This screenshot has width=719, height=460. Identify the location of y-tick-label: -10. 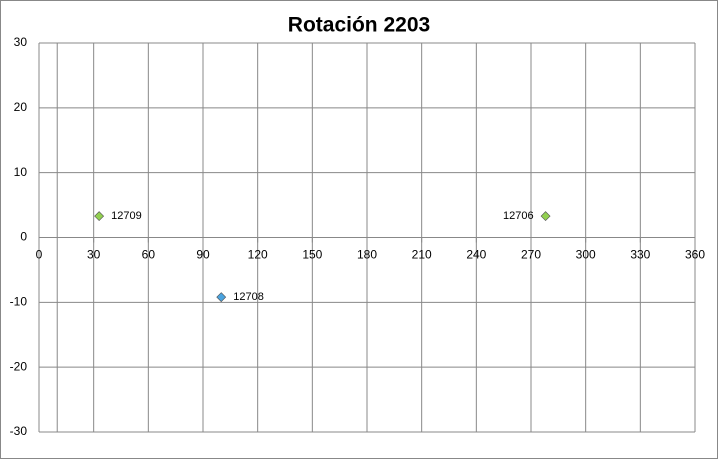
(19, 302).